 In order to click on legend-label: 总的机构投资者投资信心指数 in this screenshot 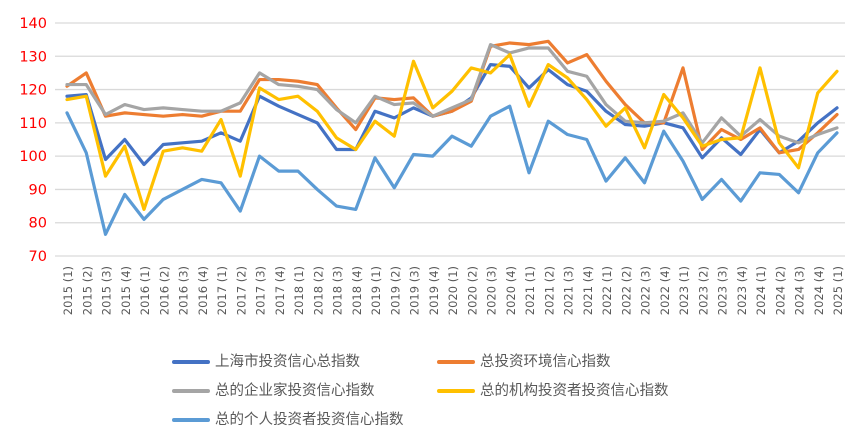, I will do `click(574, 391)`.